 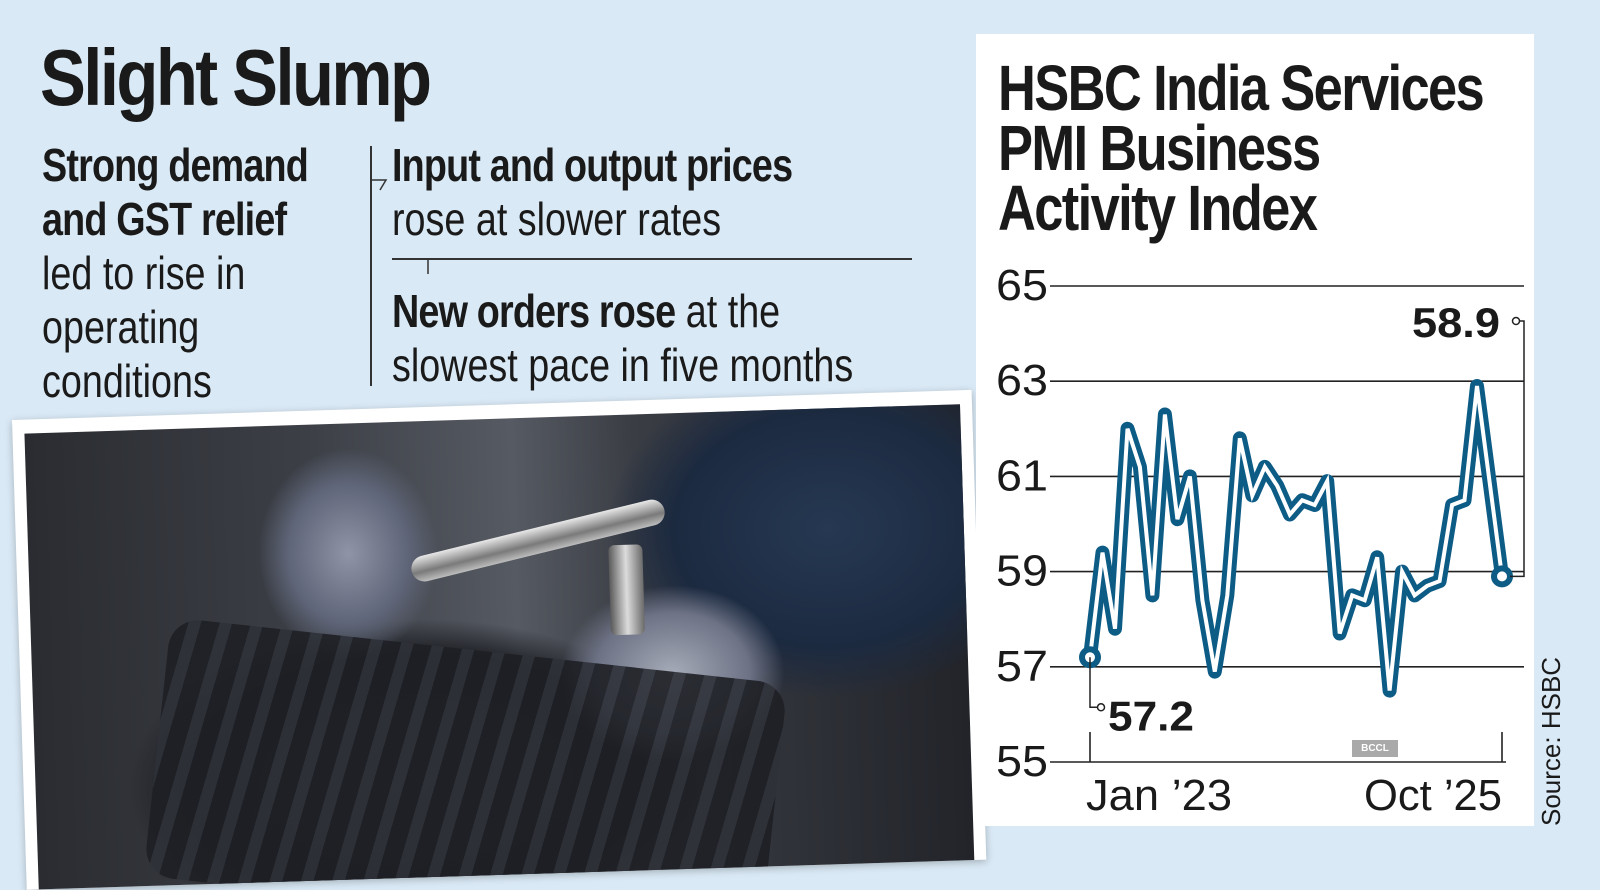 I want to click on y-tick-label: 61, so click(x=1022, y=475).